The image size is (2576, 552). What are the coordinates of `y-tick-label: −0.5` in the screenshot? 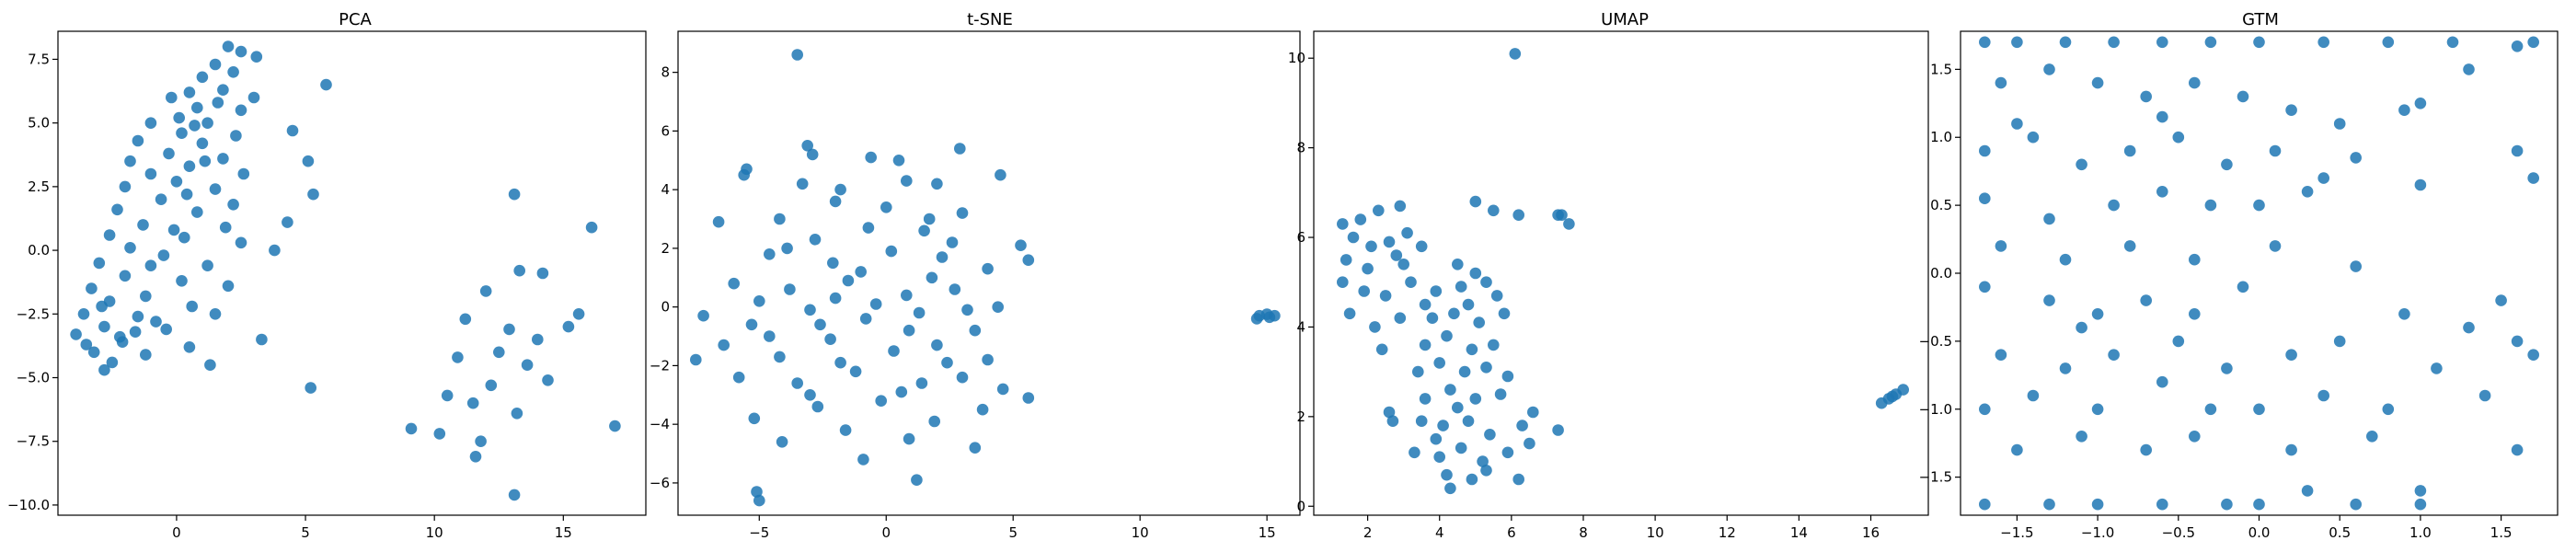 It's located at (1936, 341).